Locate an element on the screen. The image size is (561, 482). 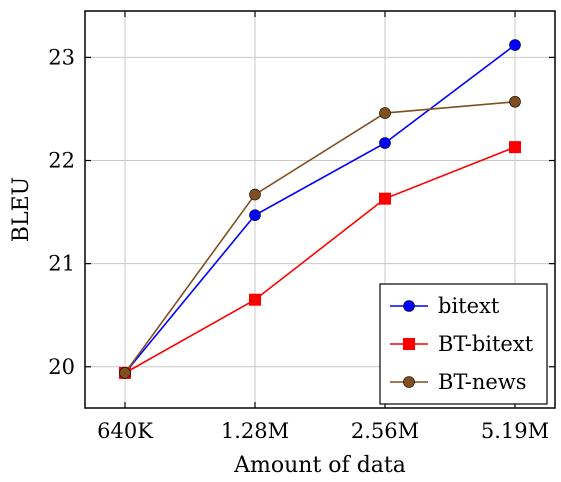
legend-label-bitext: bitext is located at coordinates (469, 306).